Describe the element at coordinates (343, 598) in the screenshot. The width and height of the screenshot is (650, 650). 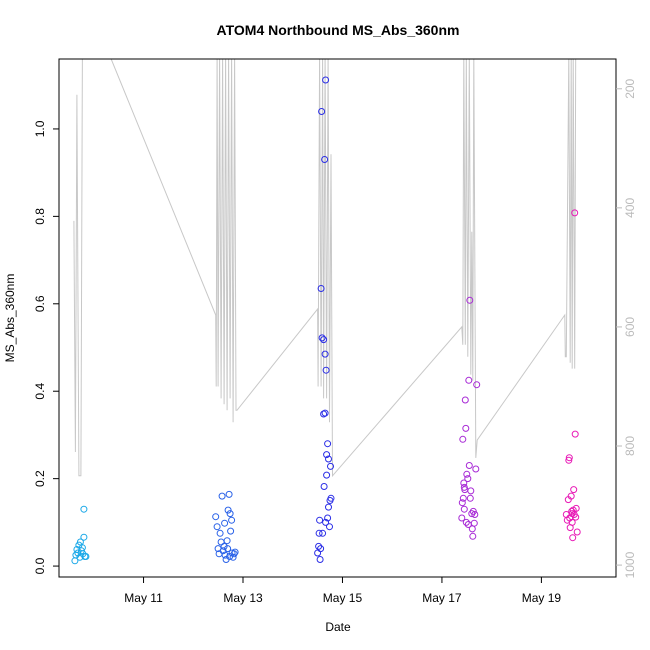
I see `x-tick-label: May 15` at that location.